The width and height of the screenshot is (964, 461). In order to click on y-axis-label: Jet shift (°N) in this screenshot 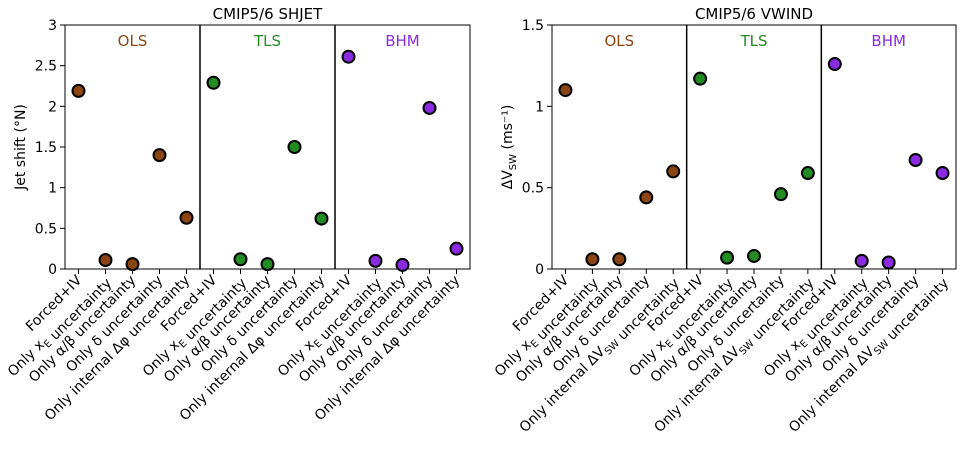, I will do `click(21, 147)`.